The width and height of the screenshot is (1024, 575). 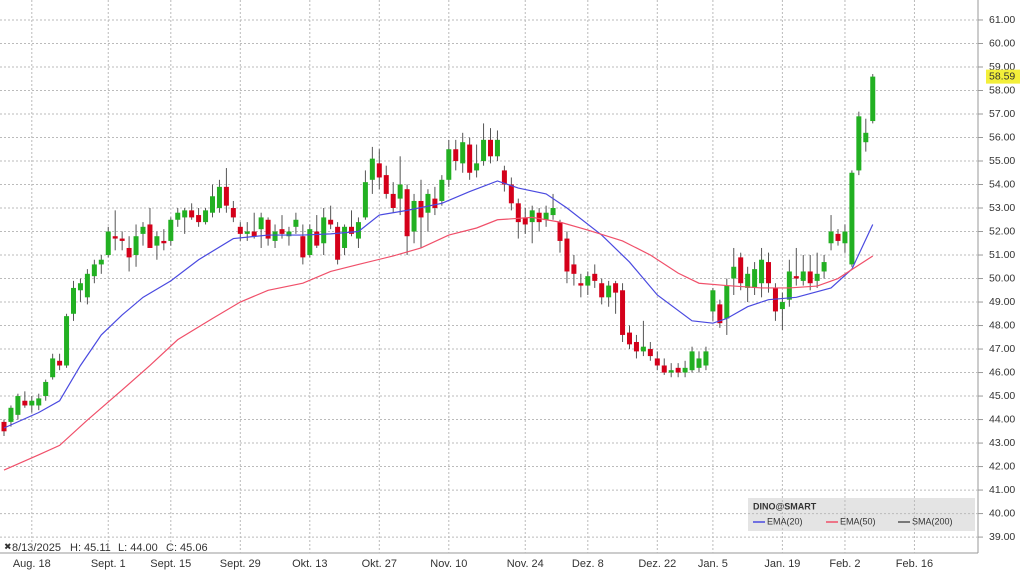 I want to click on x-tick-label: Jan. 19, so click(x=782, y=564).